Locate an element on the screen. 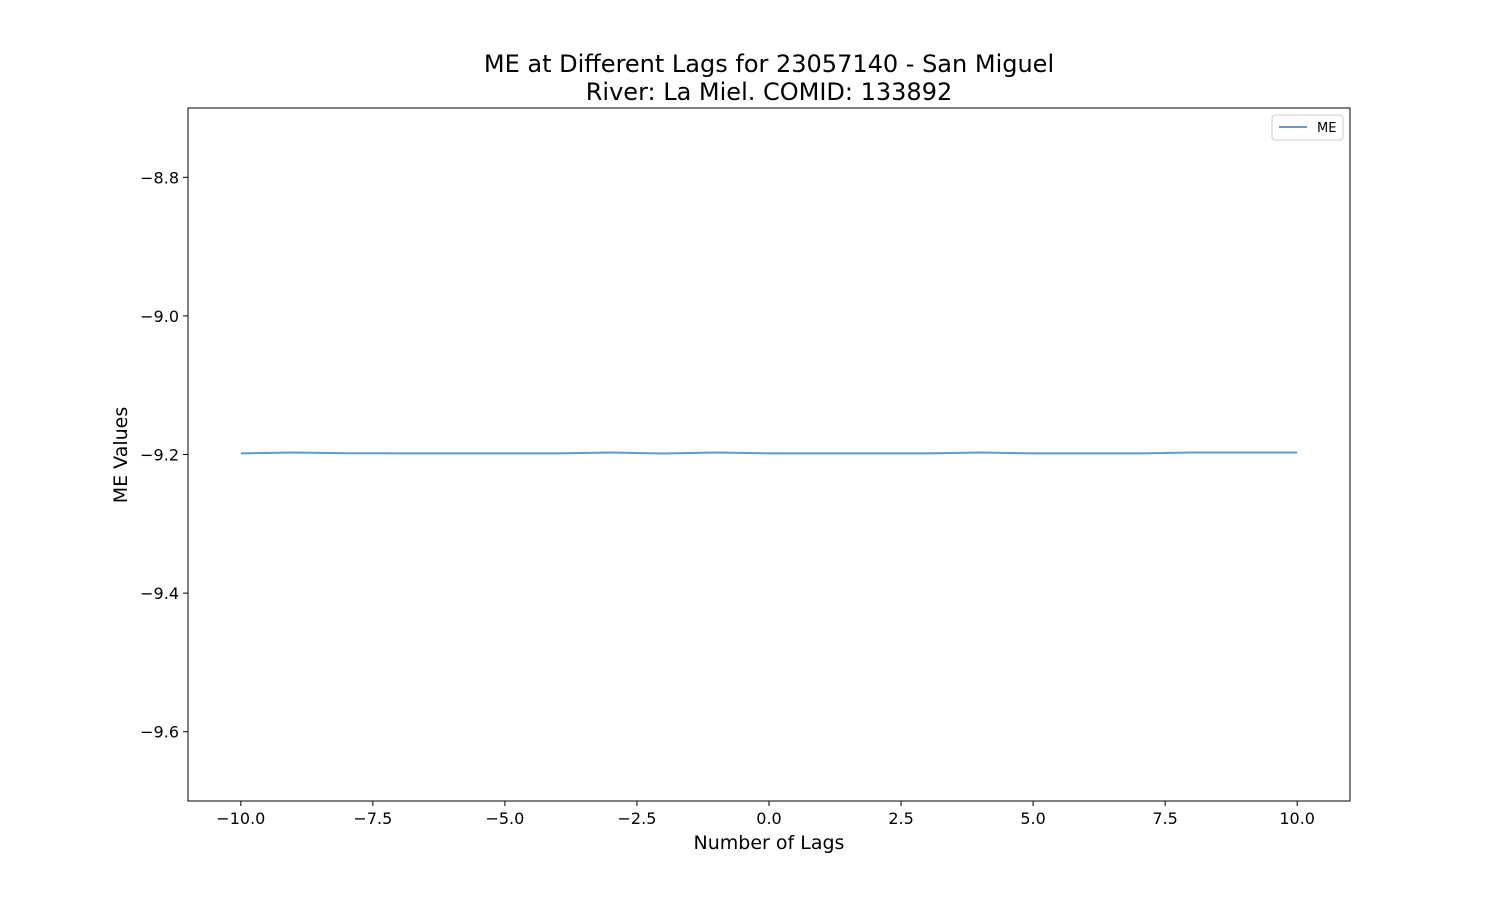 The width and height of the screenshot is (1500, 900). legend-label-me: ME is located at coordinates (1326, 128).